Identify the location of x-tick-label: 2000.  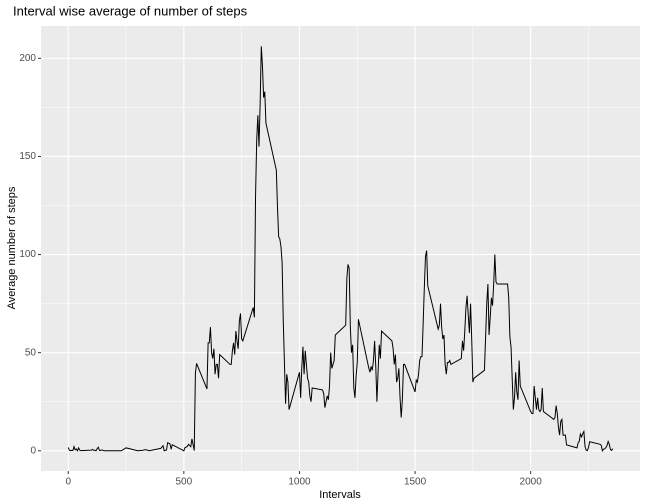
(531, 482).